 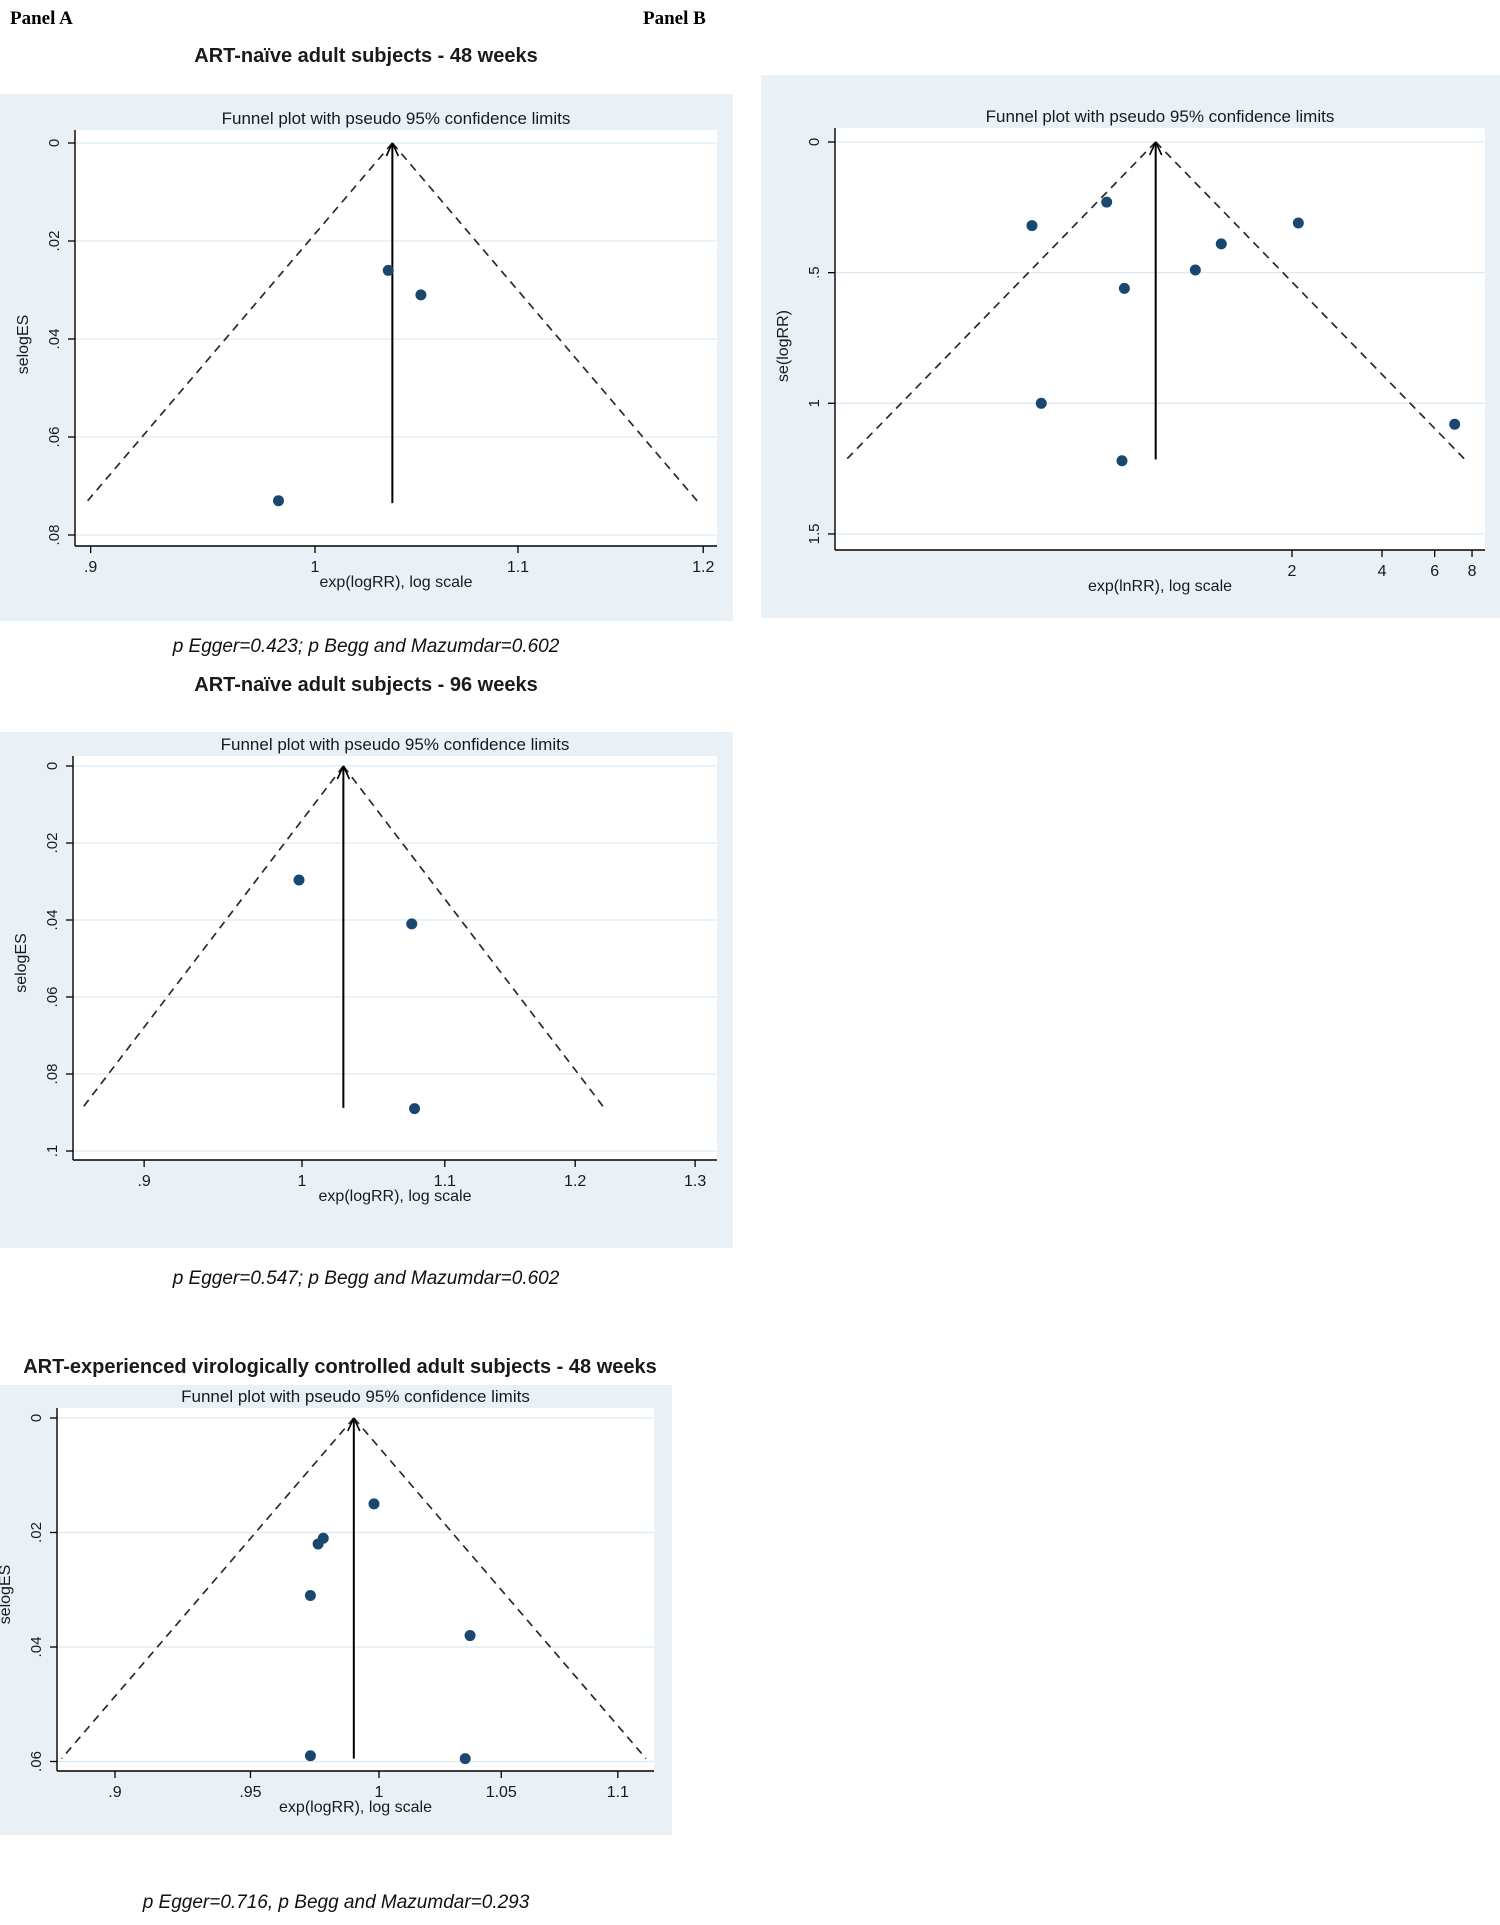 I want to click on svg-text: 1.05, so click(x=501, y=1792).